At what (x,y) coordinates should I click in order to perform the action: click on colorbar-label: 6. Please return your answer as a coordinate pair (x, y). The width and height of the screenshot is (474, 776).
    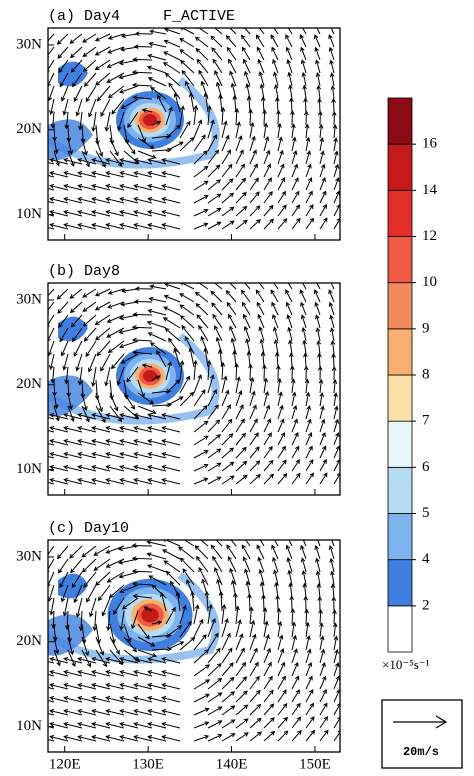
    Looking at the image, I should click on (426, 467).